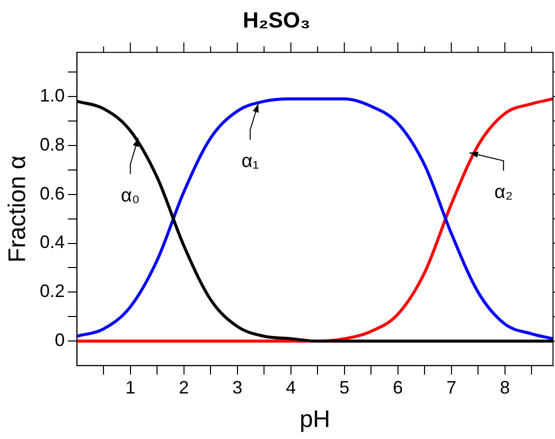 This screenshot has height=439, width=555. I want to click on y-tick-label: 1.0, so click(52, 95).